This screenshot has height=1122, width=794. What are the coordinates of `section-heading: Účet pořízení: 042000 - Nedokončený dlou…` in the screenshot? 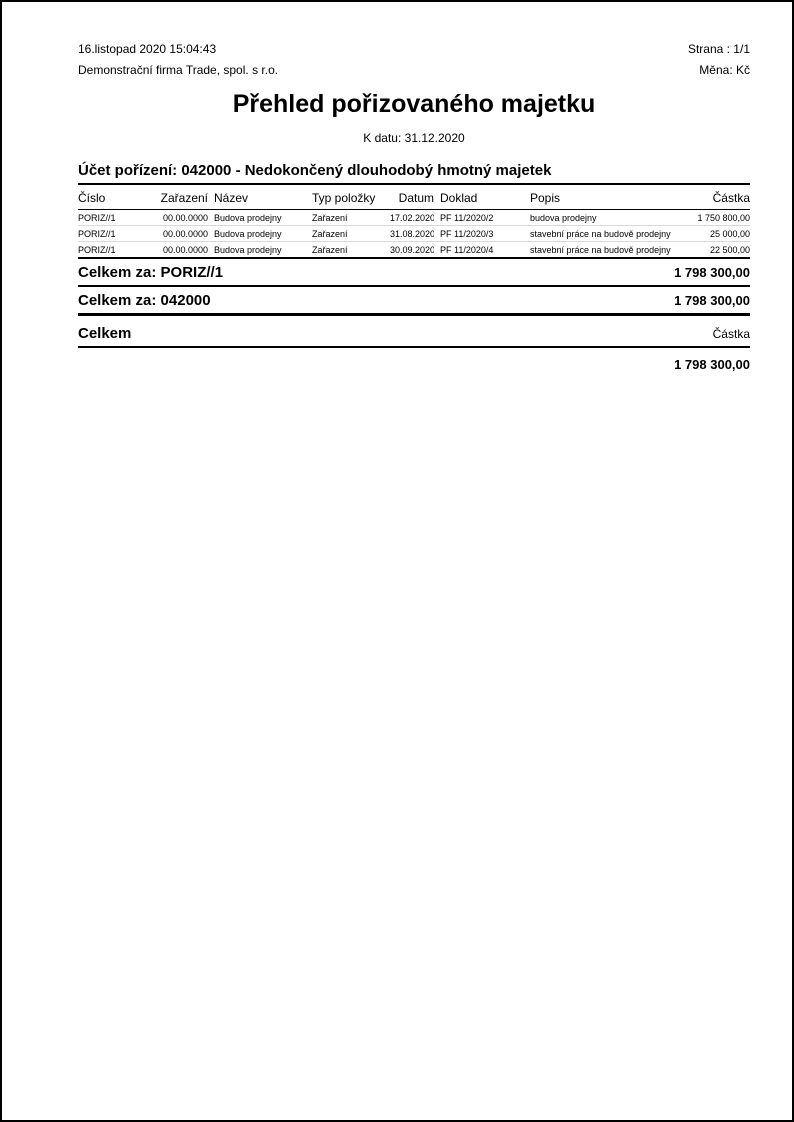 It's located at (414, 173).